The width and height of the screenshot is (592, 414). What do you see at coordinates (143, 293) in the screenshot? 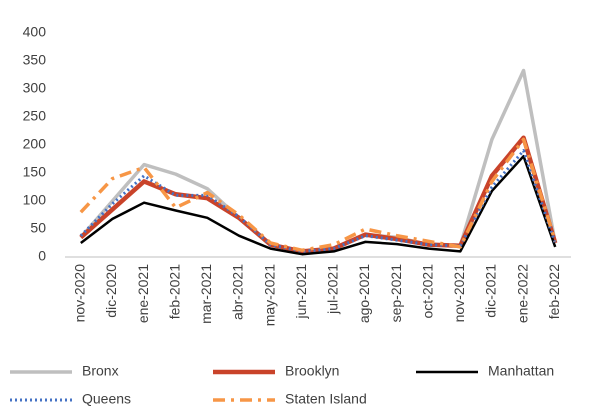
I see `x-tick-label: ene-2021` at bounding box center [143, 293].